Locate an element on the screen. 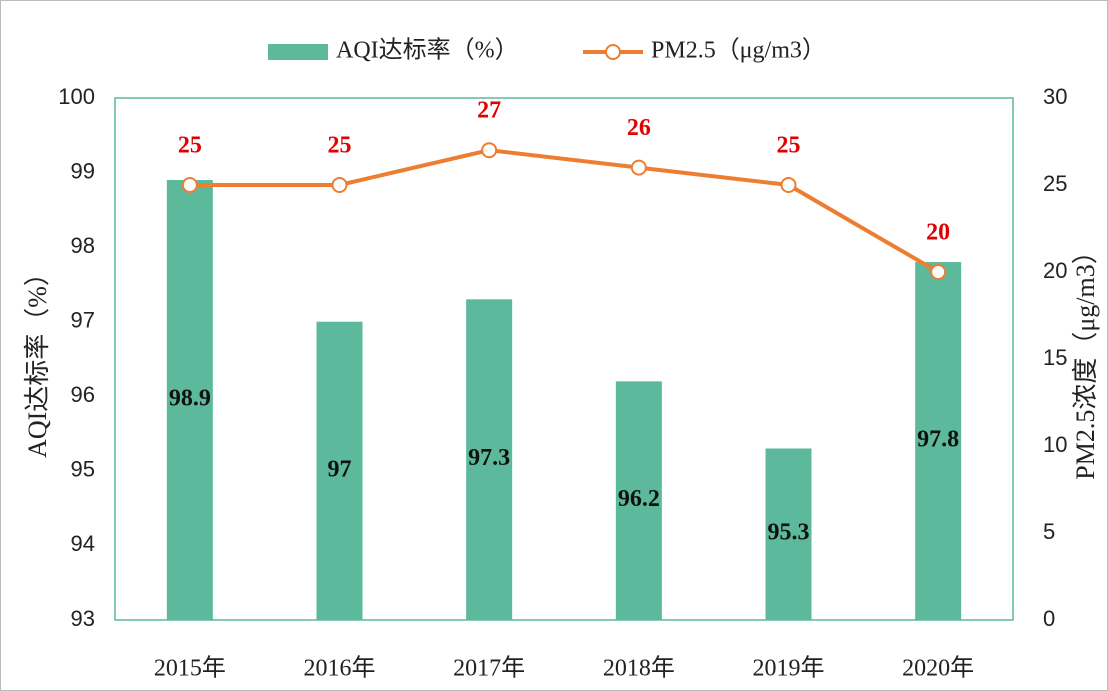 This screenshot has width=1108, height=691. y-tick-label: 96 is located at coordinates (83, 394).